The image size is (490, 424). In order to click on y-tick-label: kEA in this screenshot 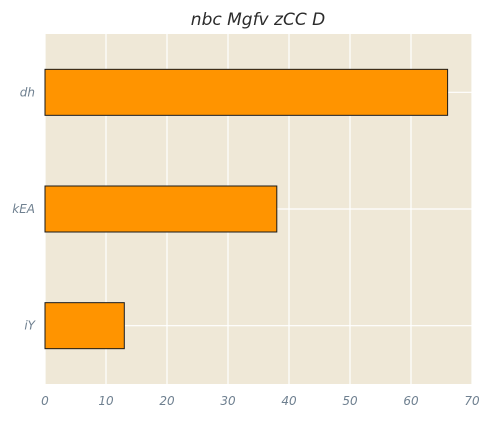, I will do `click(23, 209)`.